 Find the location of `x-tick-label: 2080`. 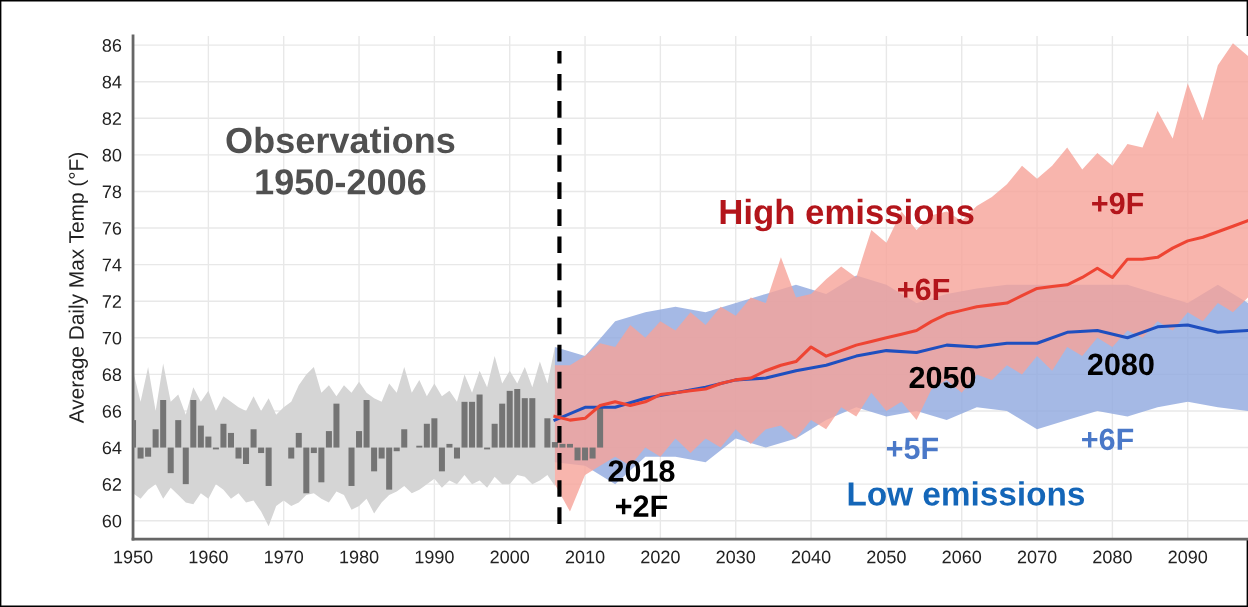

x-tick-label: 2080 is located at coordinates (1112, 557).